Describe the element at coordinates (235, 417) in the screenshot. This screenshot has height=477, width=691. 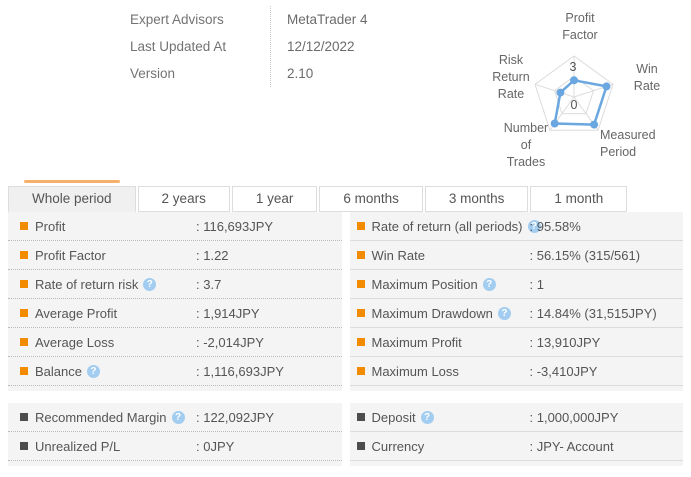
I see `stat-value: : 122,092JPY` at that location.